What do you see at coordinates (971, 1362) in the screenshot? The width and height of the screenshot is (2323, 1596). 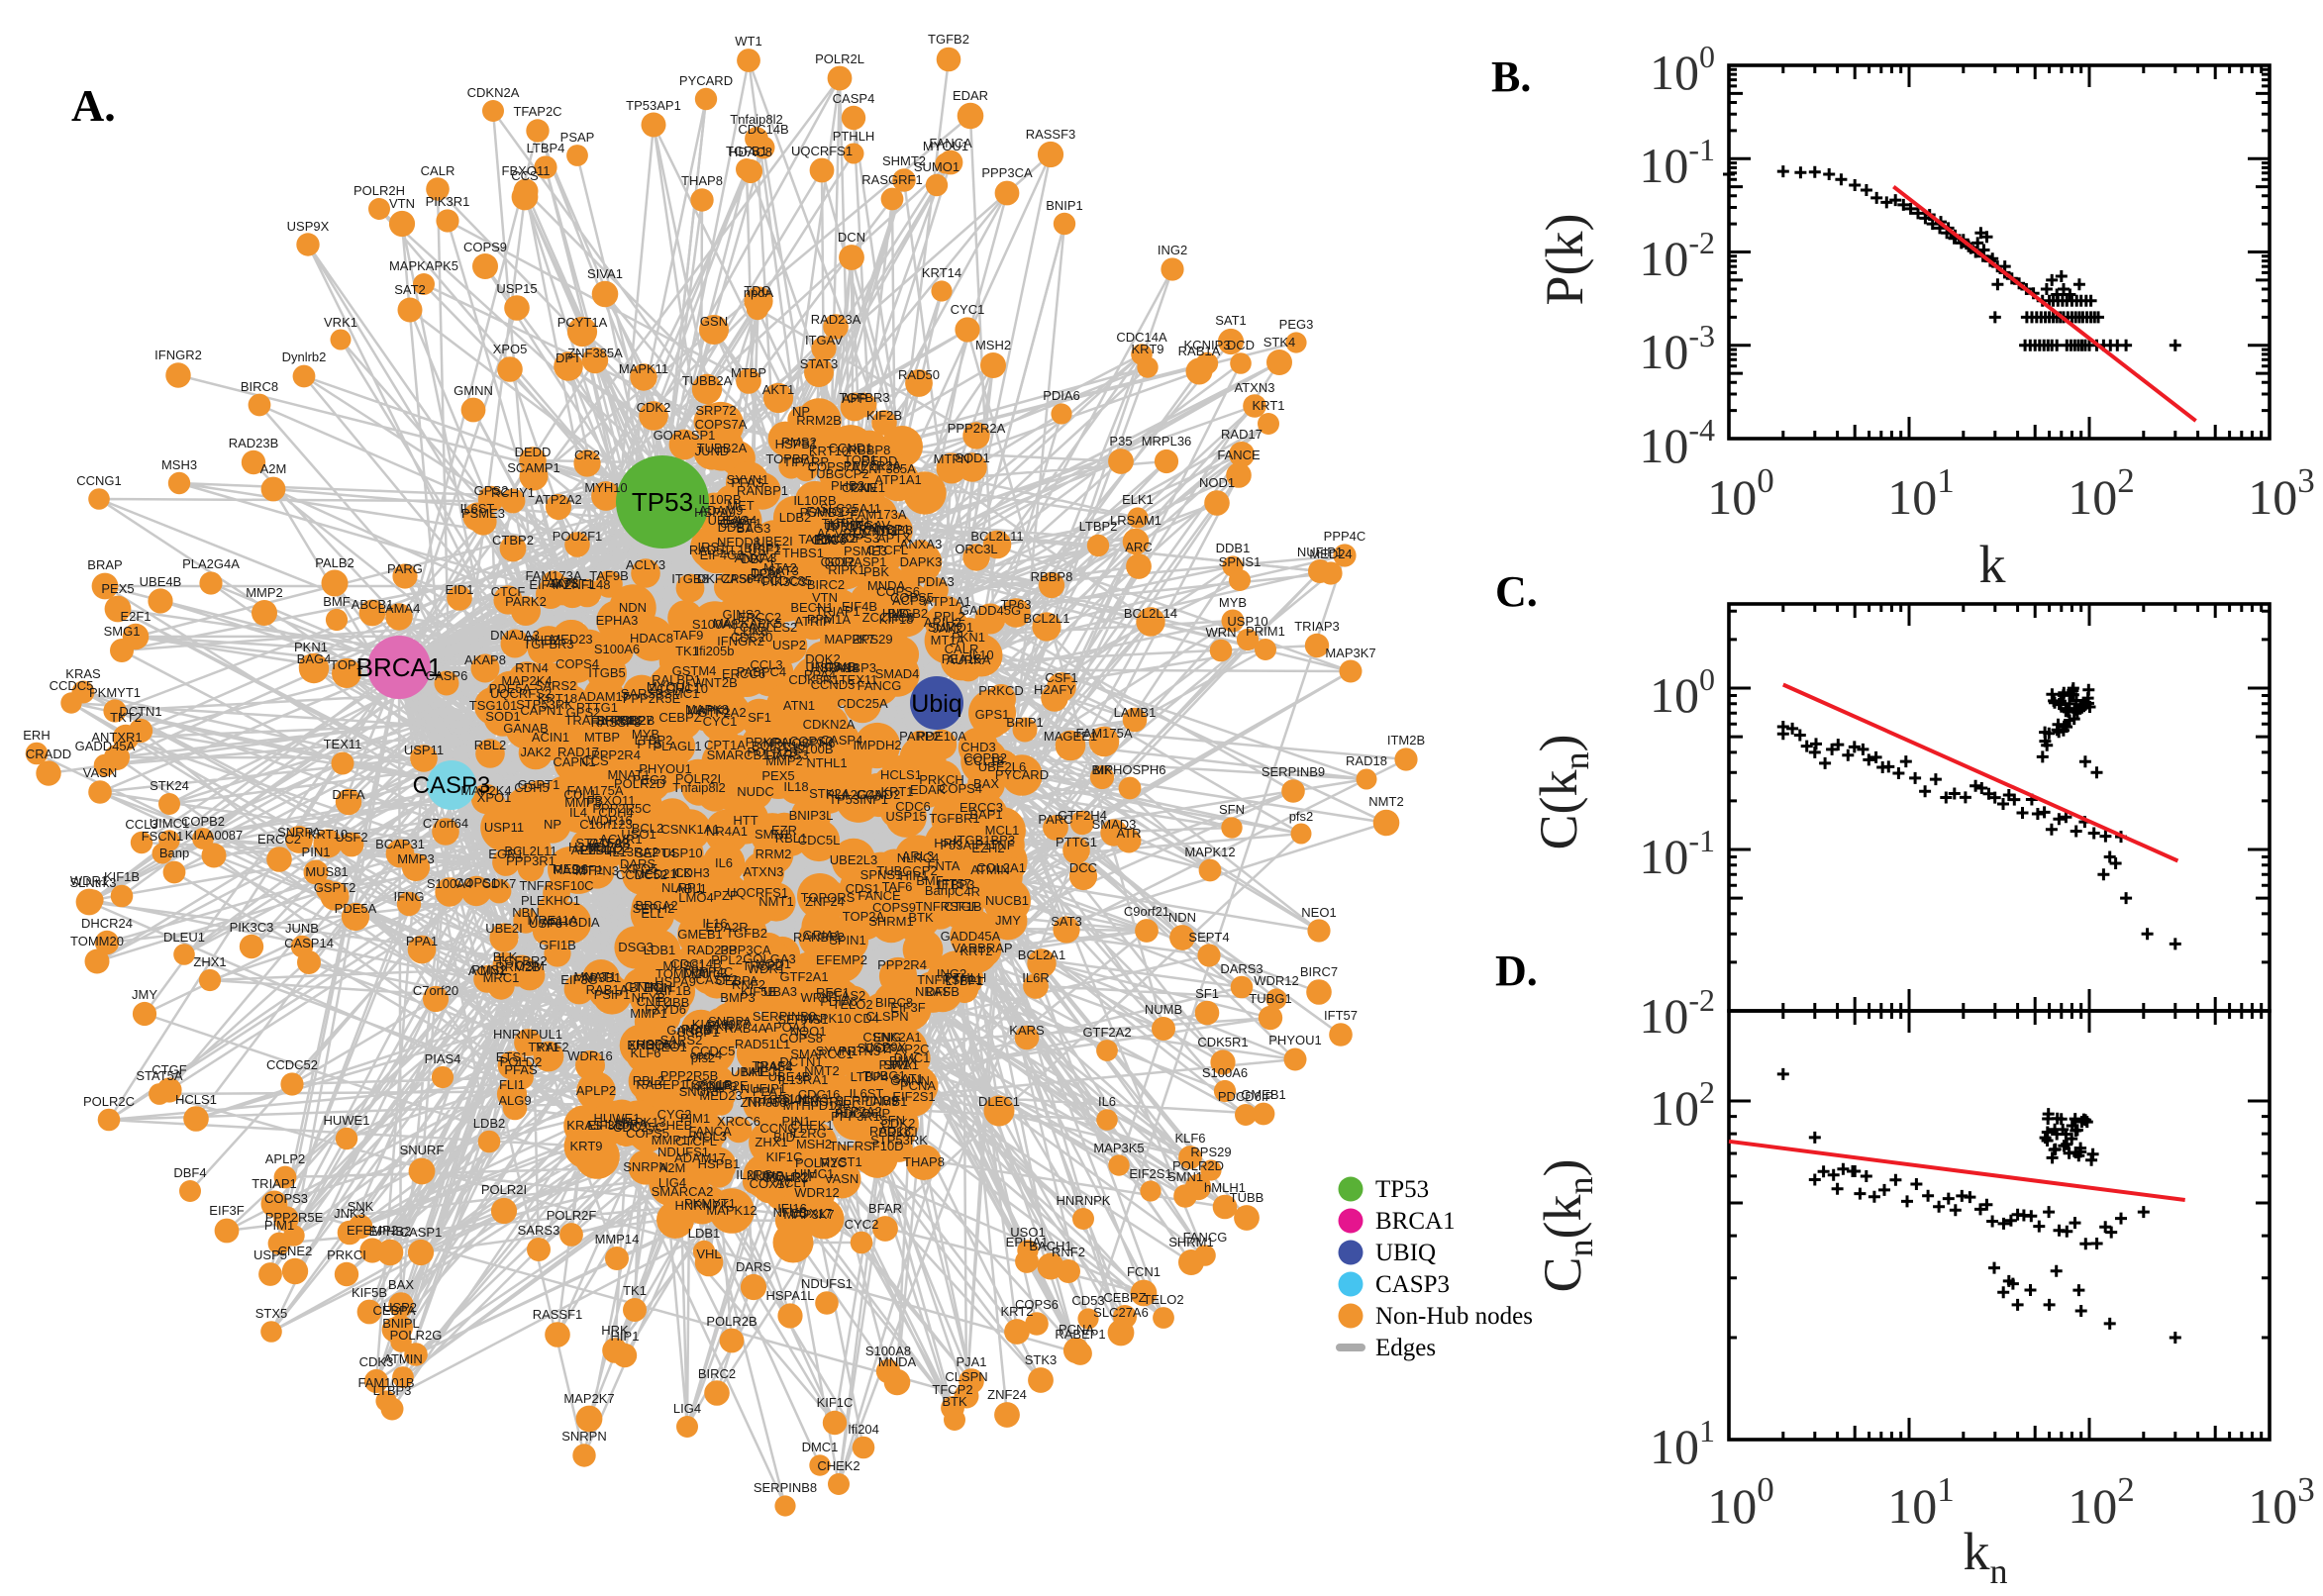 I see `svg-text: PJA1` at bounding box center [971, 1362].